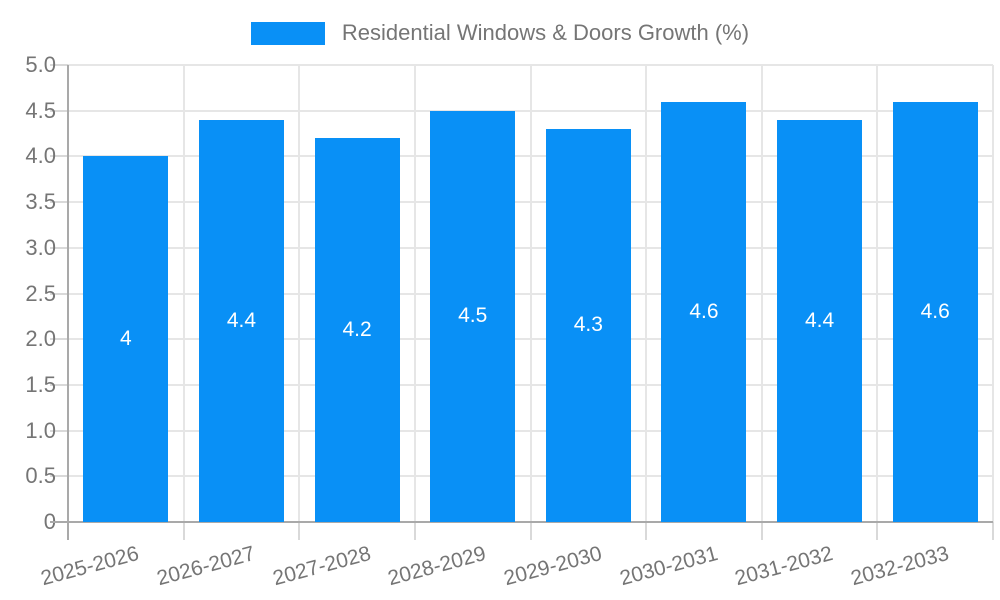 This screenshot has height=600, width=1000. What do you see at coordinates (40, 202) in the screenshot?
I see `y-tick-label: 3.5` at bounding box center [40, 202].